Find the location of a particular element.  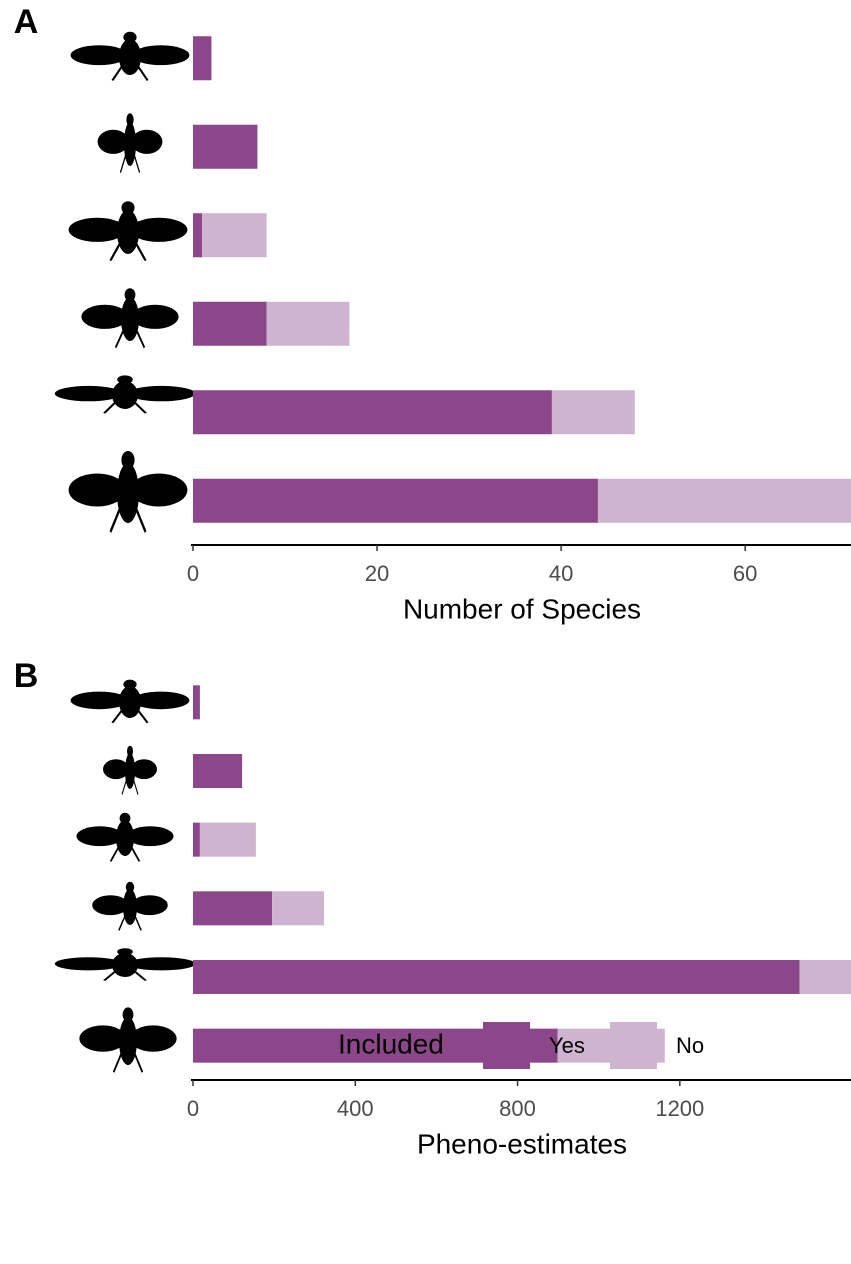

x-axis-title: Number of Species is located at coordinates (522, 608).